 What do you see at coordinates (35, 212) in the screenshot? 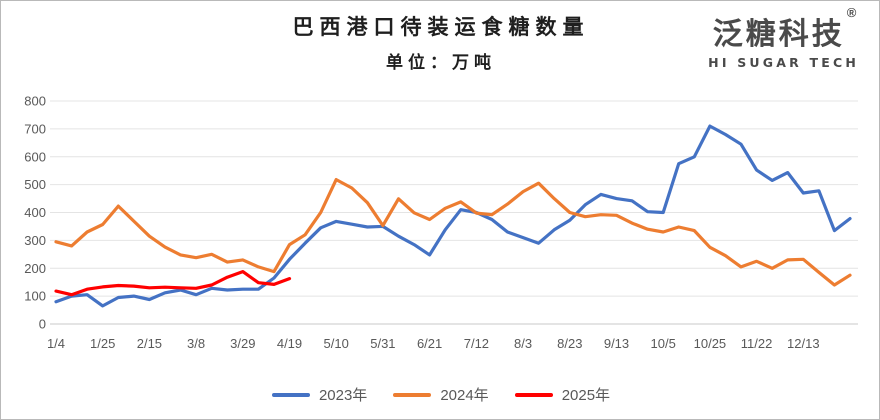
I see `y-tick-label: 400` at bounding box center [35, 212].